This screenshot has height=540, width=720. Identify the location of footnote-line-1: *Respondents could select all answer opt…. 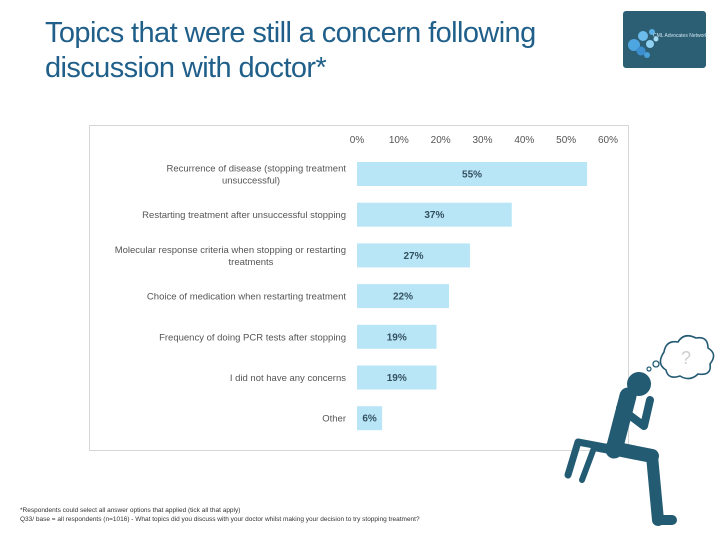
(130, 510).